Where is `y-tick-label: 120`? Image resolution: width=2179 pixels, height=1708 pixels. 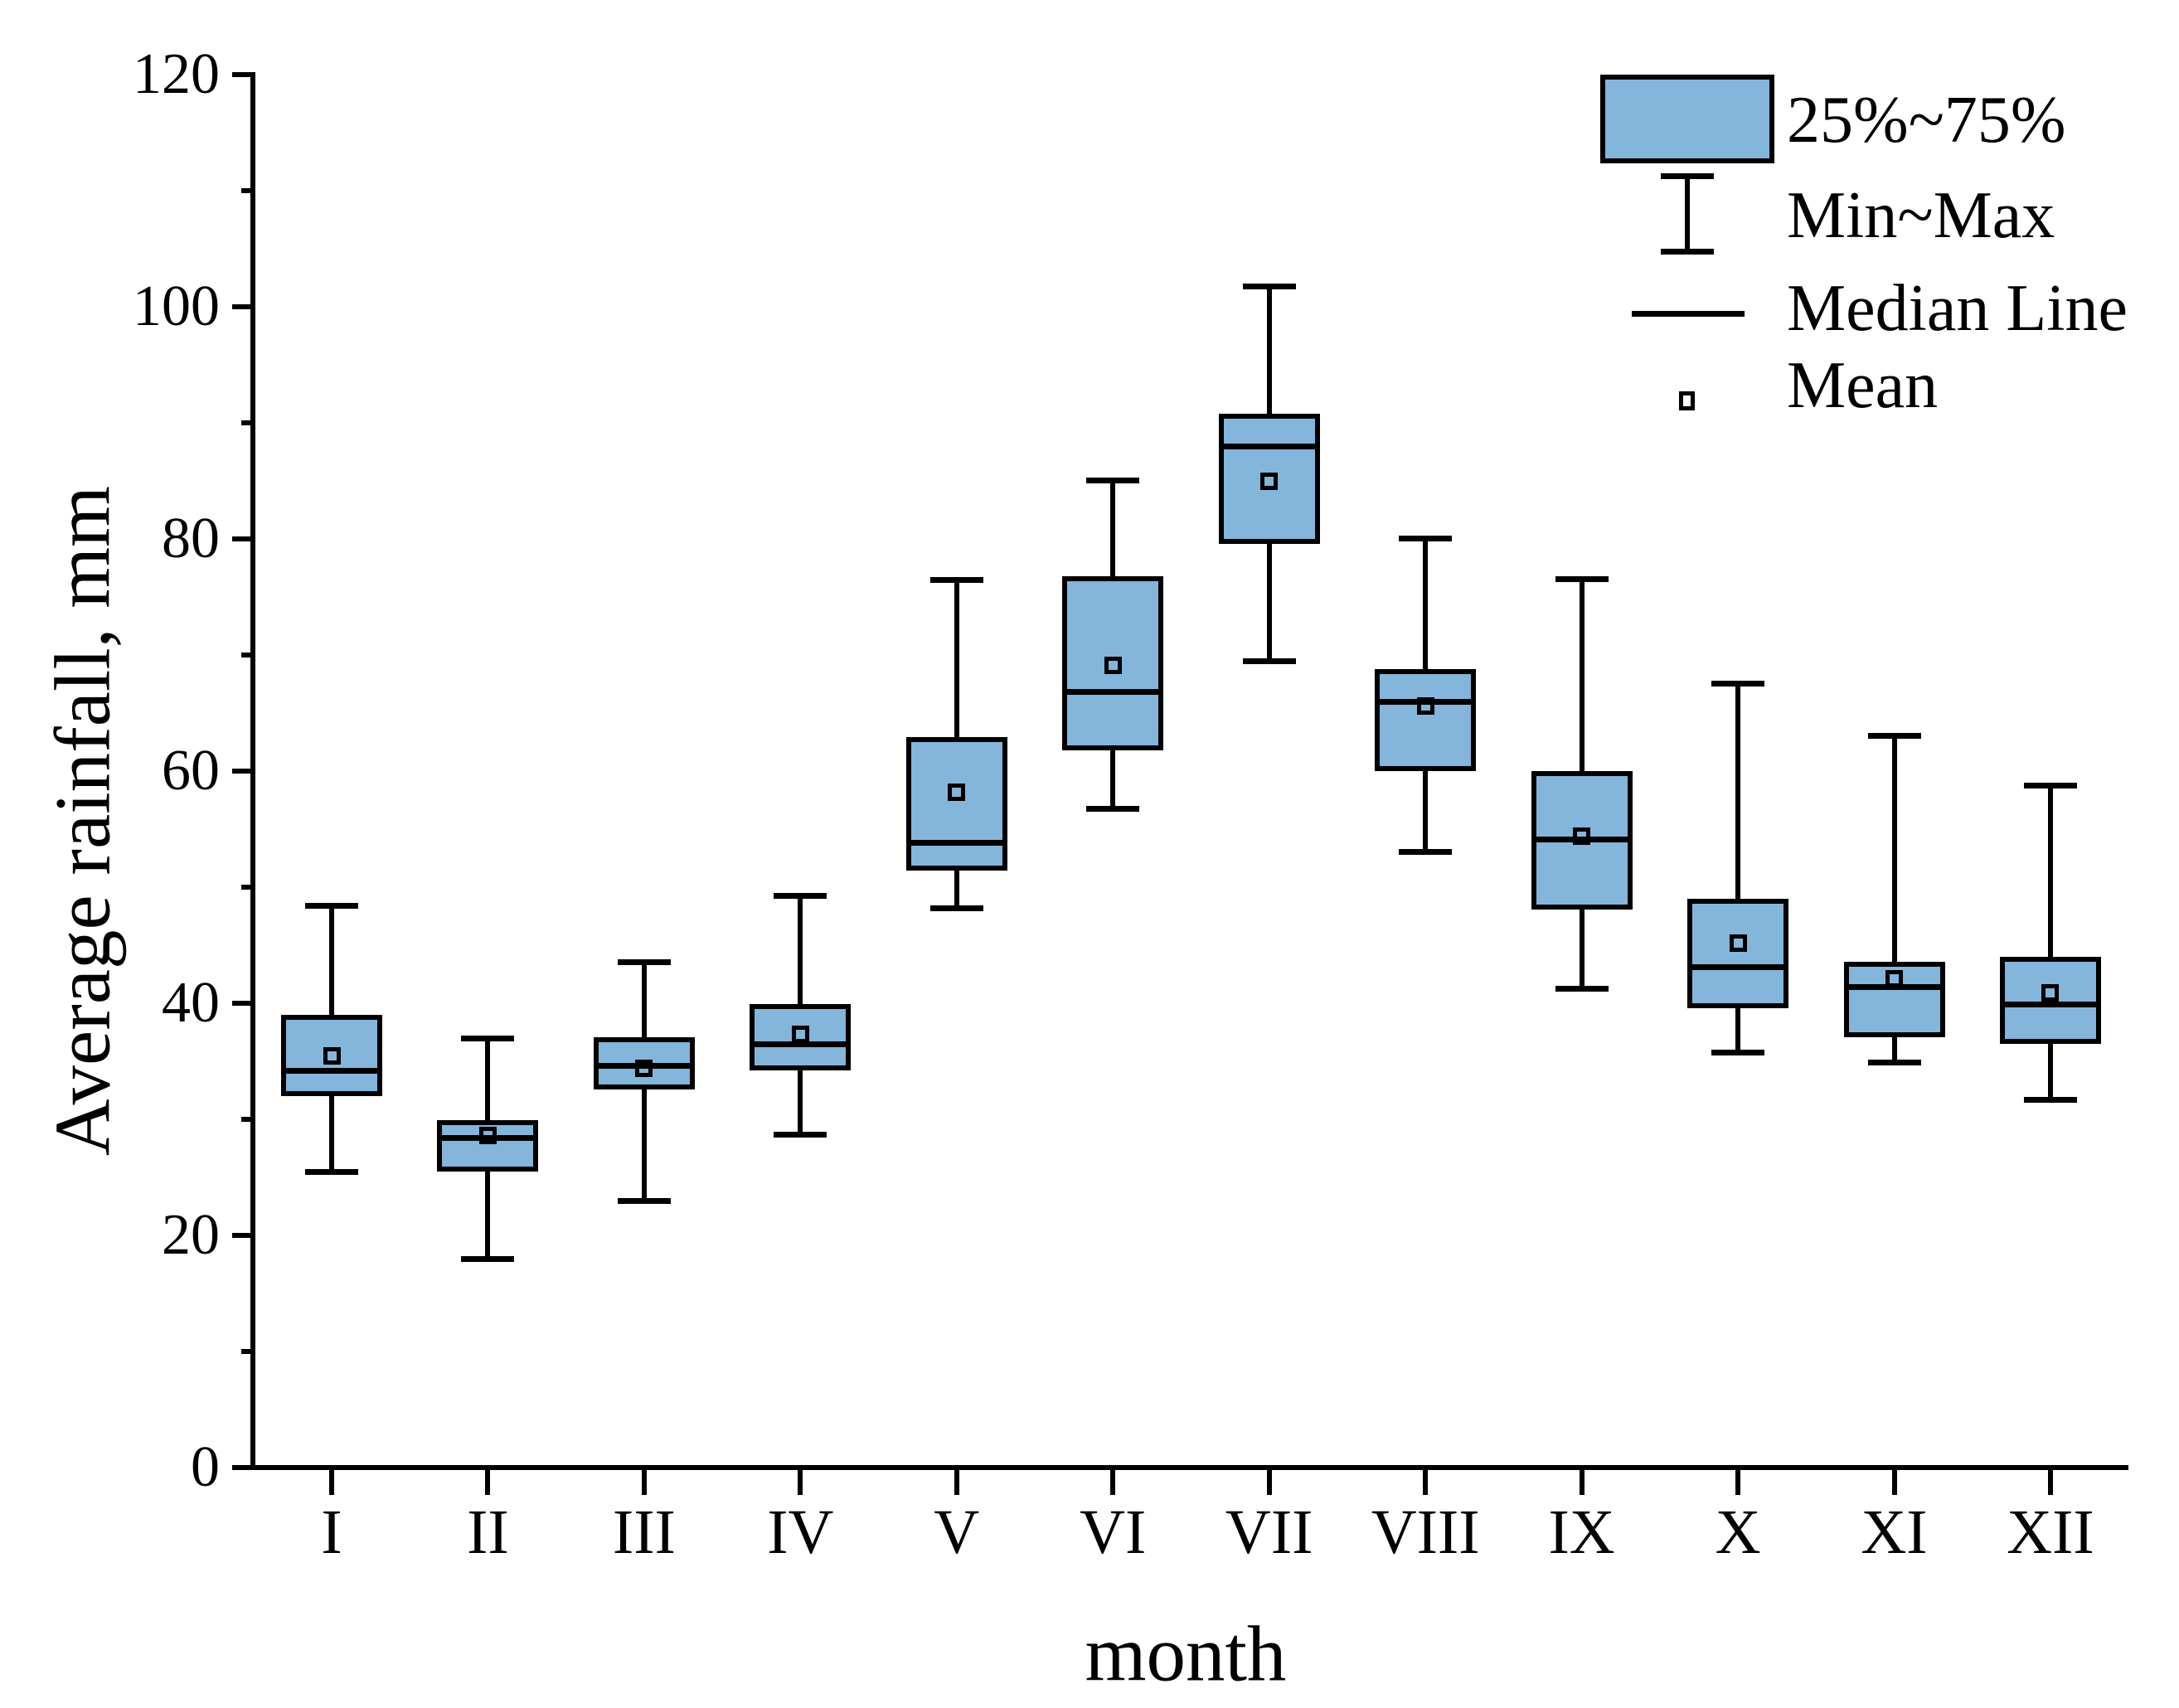 y-tick-label: 120 is located at coordinates (176, 74).